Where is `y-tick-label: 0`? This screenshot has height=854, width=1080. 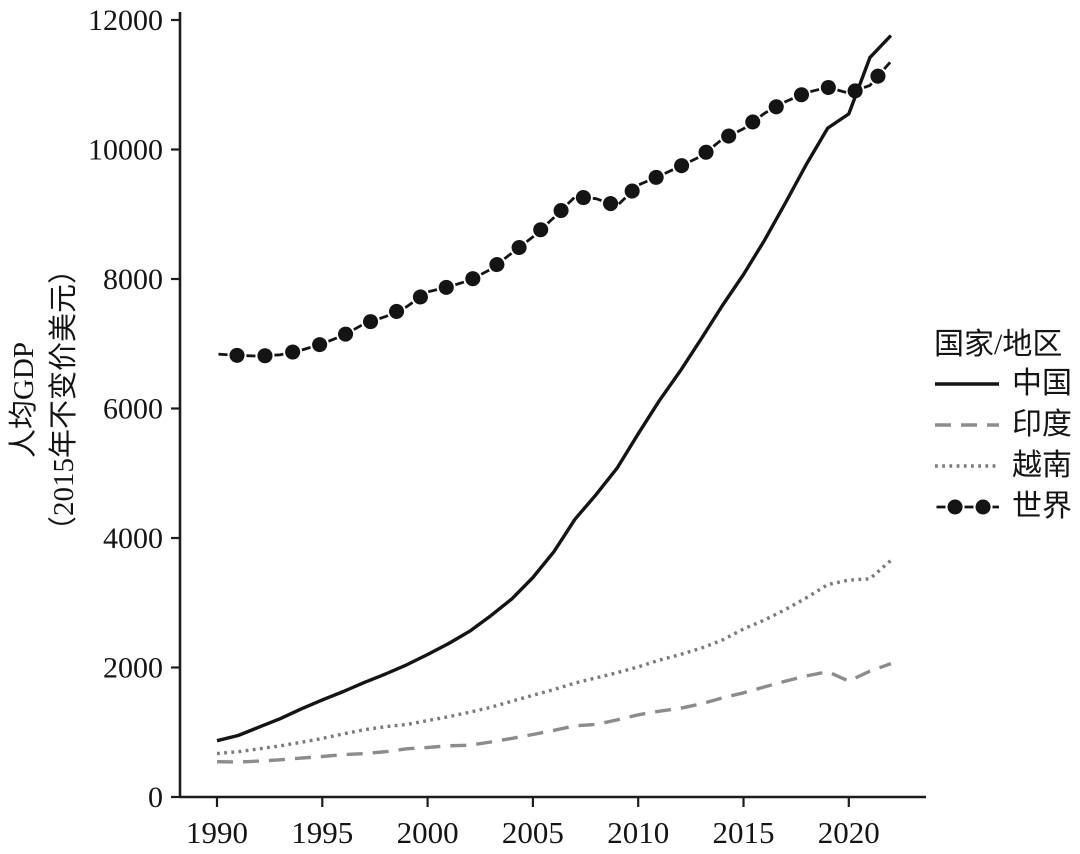 y-tick-label: 0 is located at coordinates (155, 797).